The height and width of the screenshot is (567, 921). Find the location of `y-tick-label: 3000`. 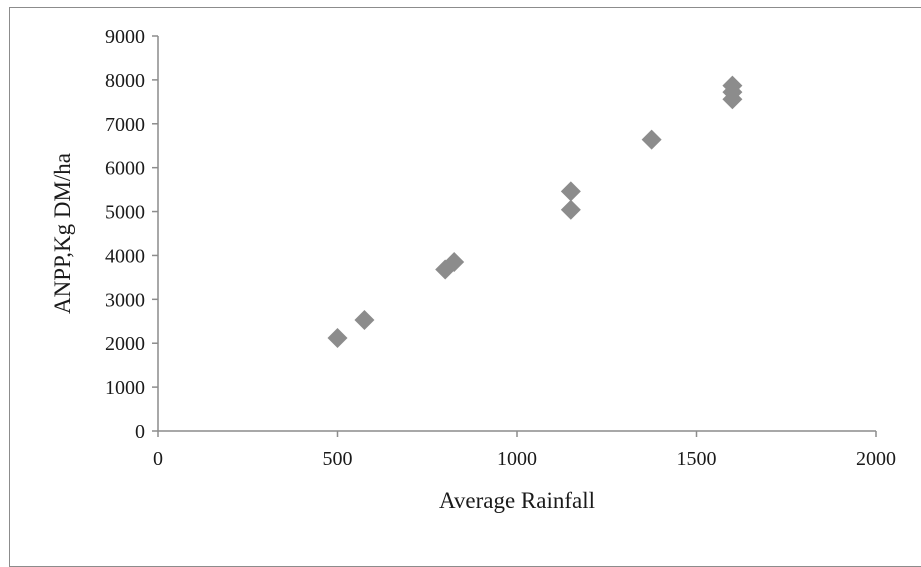

y-tick-label: 3000 is located at coordinates (125, 300).